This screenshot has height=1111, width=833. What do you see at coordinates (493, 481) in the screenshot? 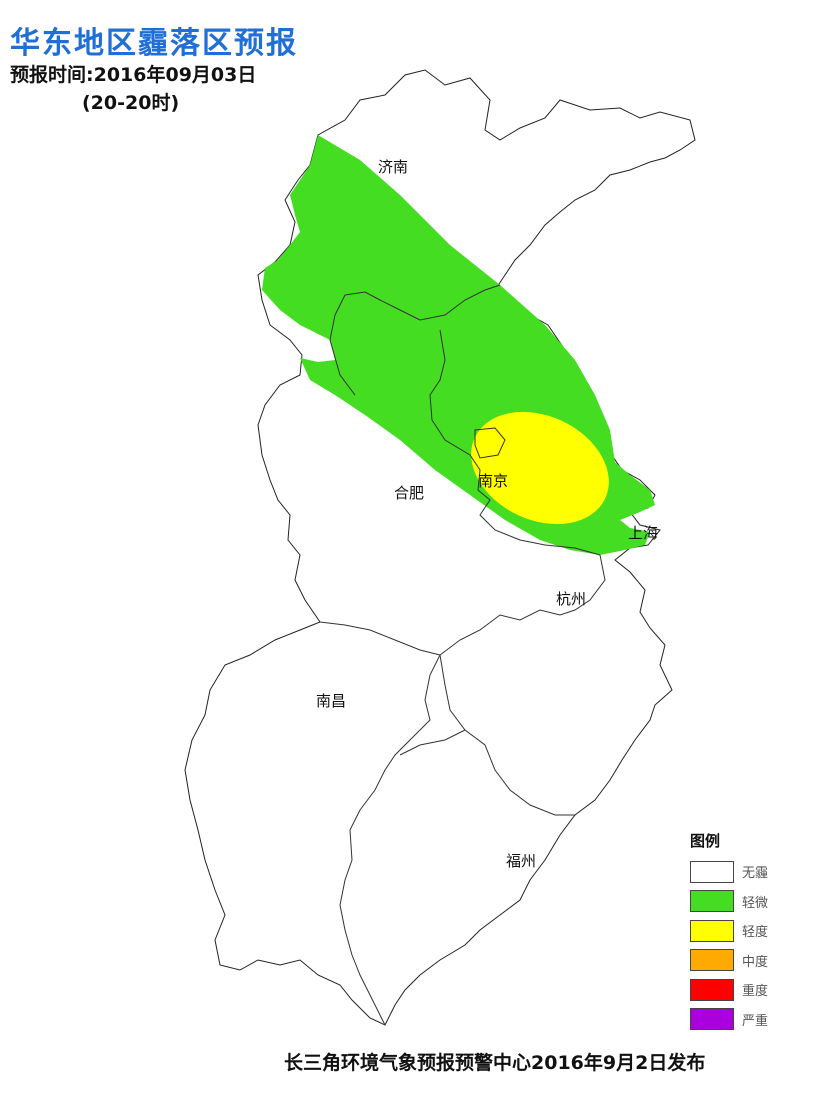
I see `city-label-nanjing: 南京` at bounding box center [493, 481].